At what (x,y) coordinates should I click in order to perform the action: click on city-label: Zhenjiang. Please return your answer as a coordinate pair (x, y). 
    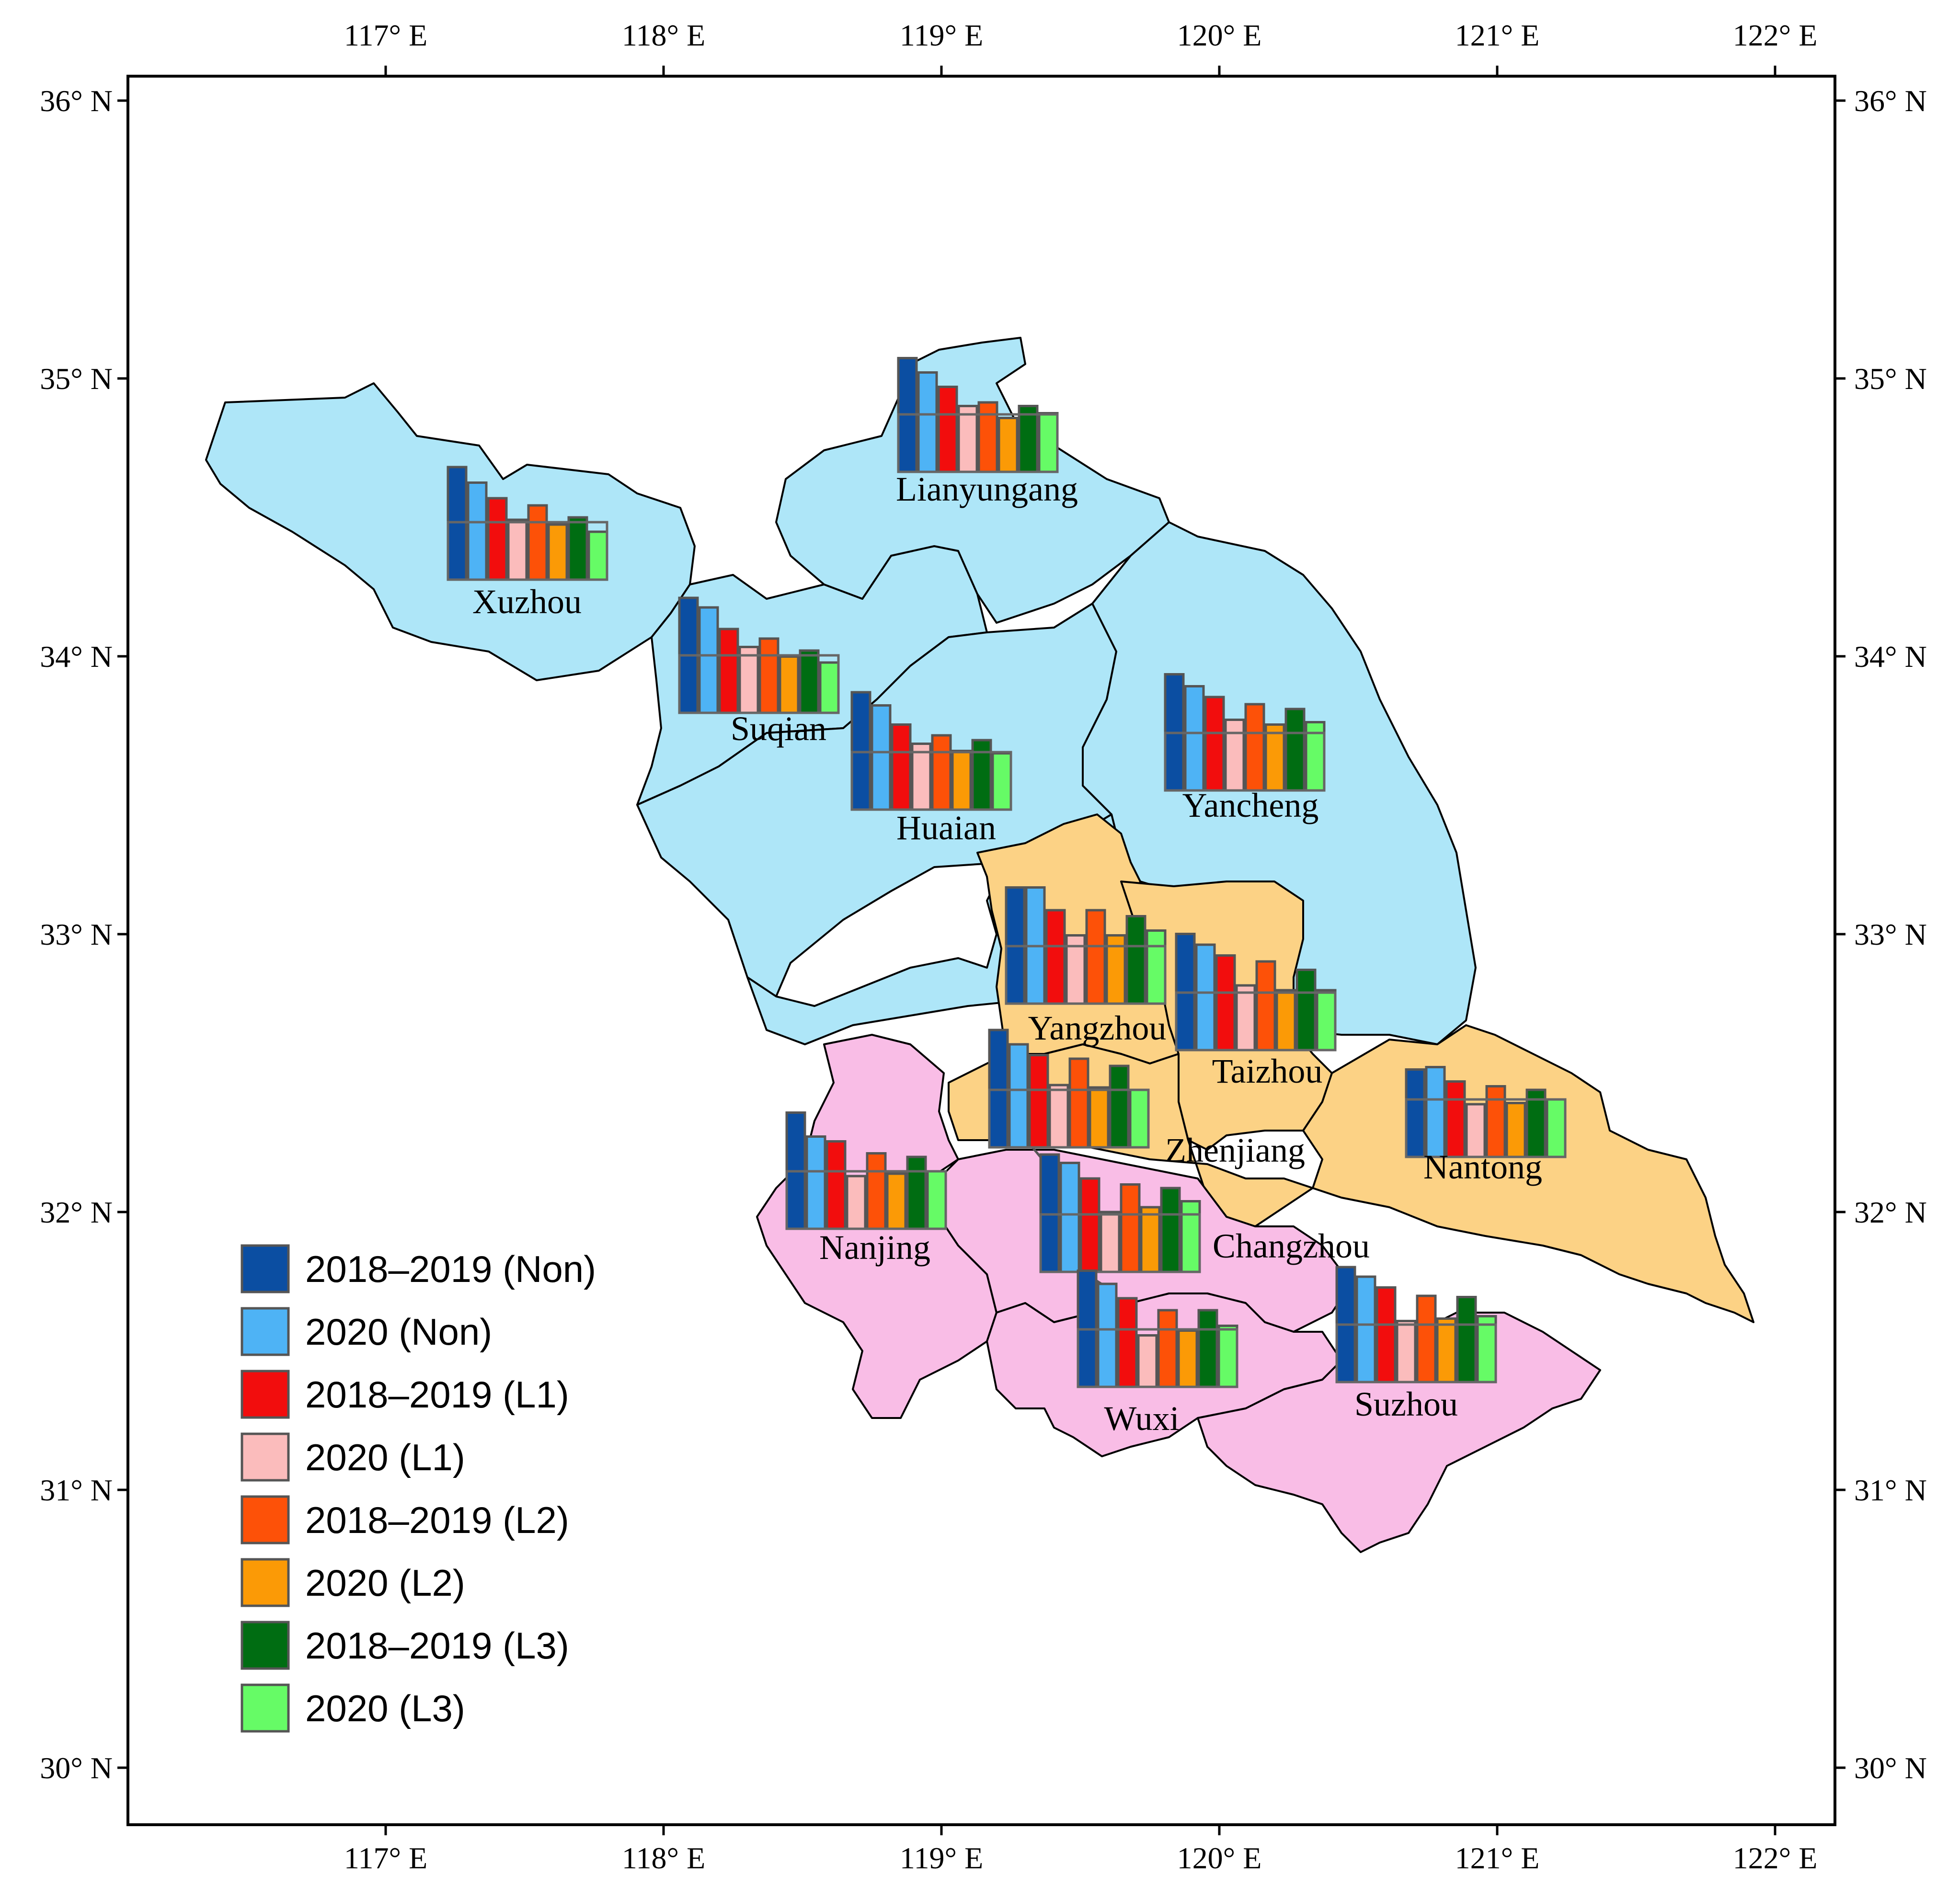
    Looking at the image, I should click on (1235, 1150).